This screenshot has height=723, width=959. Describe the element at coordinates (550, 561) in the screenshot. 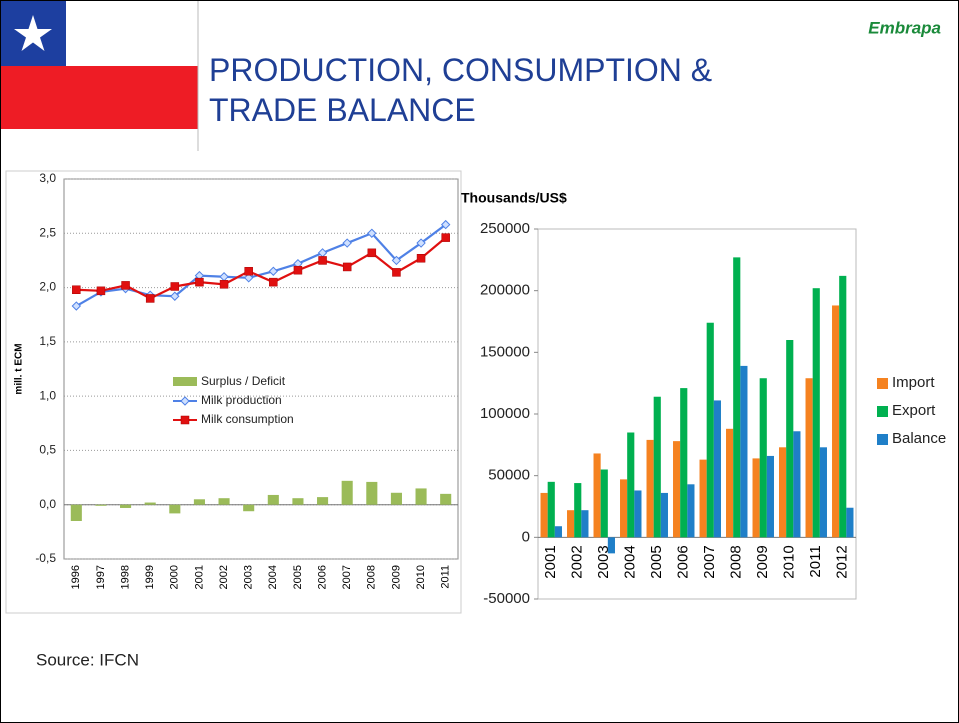

I see `x-tick-label: 2001` at that location.